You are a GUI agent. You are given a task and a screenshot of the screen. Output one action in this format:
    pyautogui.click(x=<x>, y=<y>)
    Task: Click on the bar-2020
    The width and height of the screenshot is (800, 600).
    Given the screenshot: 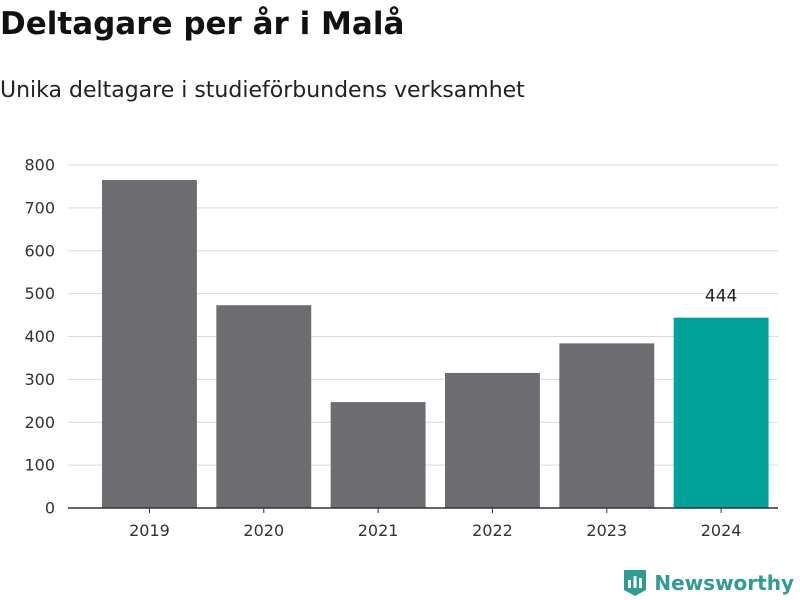 What is the action you would take?
    pyautogui.click(x=264, y=406)
    